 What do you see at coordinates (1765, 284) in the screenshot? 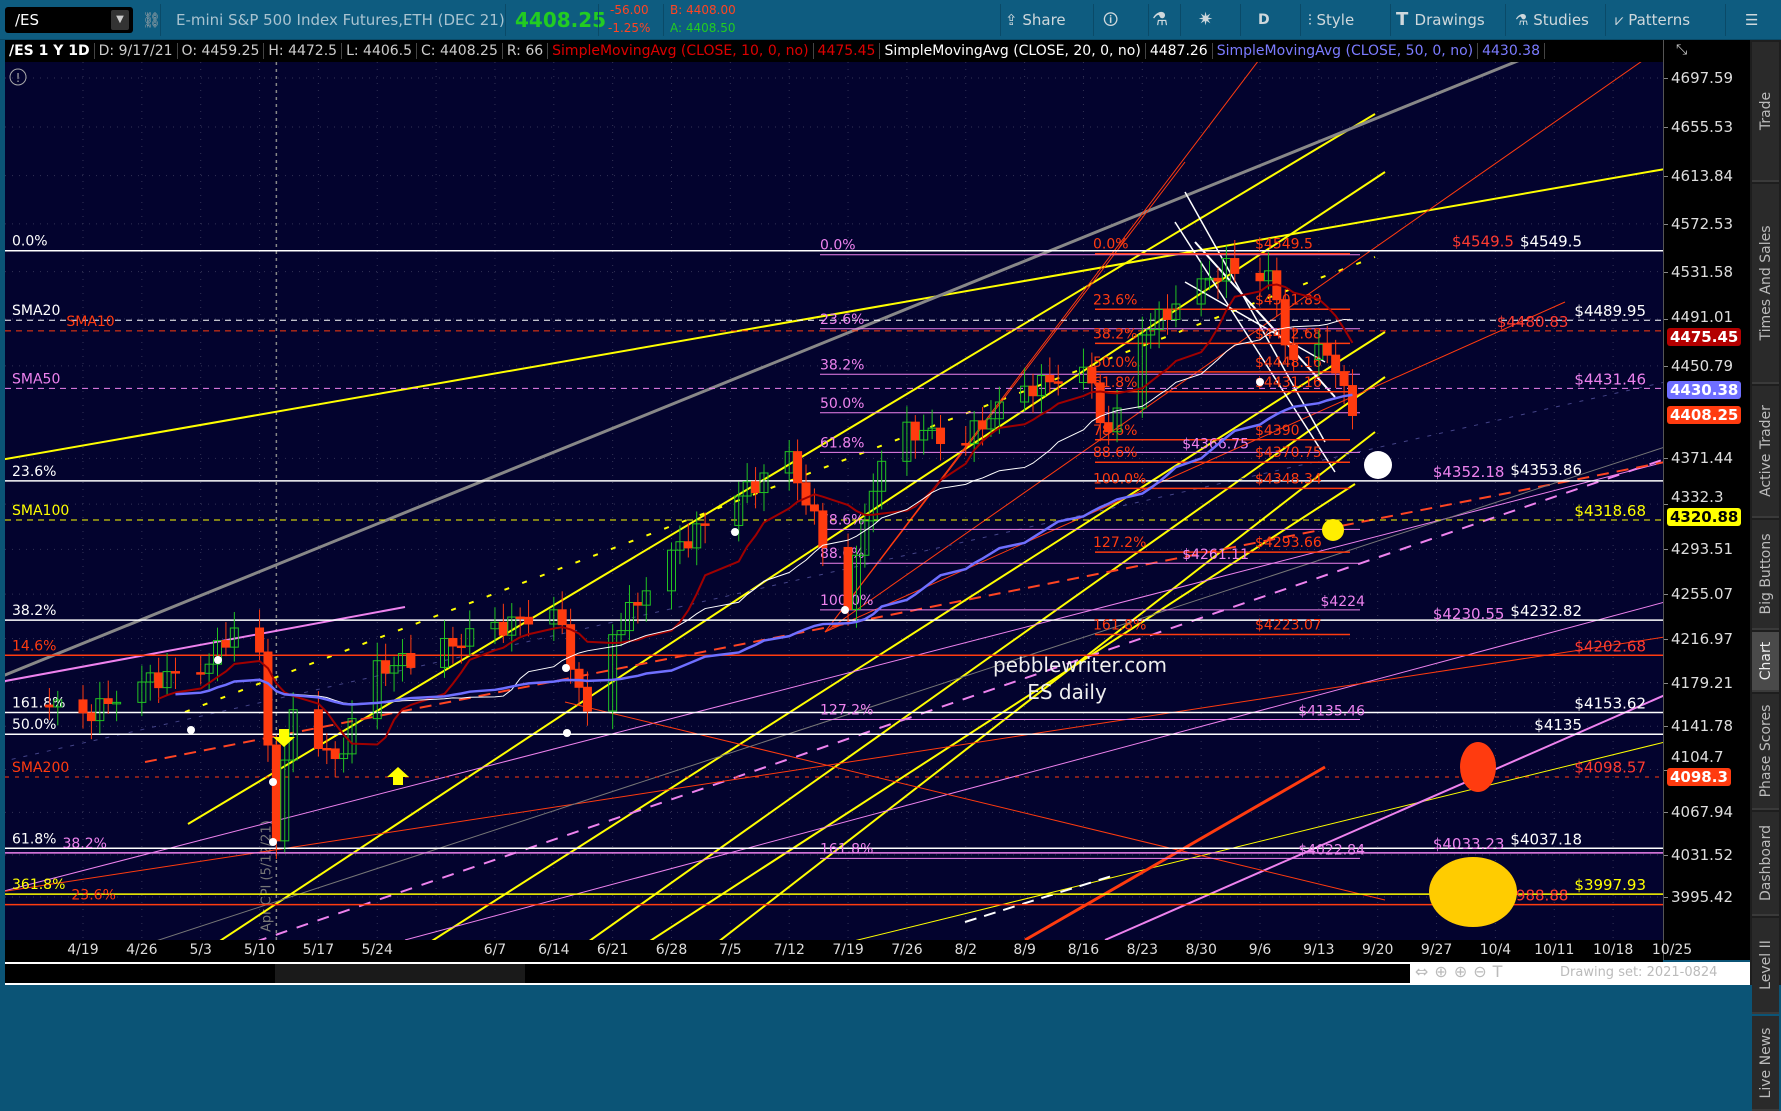
I see `sidebar-tab-times-and-sales: Times And Sales` at bounding box center [1765, 284].